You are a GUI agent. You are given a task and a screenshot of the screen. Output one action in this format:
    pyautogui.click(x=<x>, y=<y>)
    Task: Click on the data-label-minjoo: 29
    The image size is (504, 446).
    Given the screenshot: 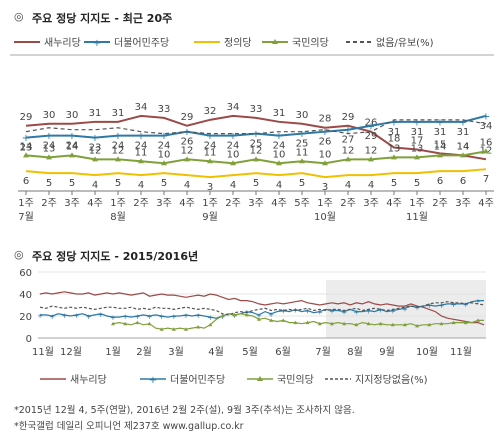 What is the action you would take?
    pyautogui.click(x=371, y=136)
    